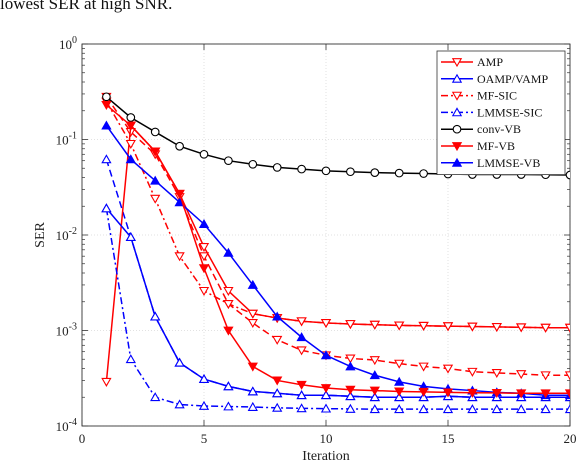 Image resolution: width=578 pixels, height=462 pixels. I want to click on legend-label: AMP, so click(490, 62).